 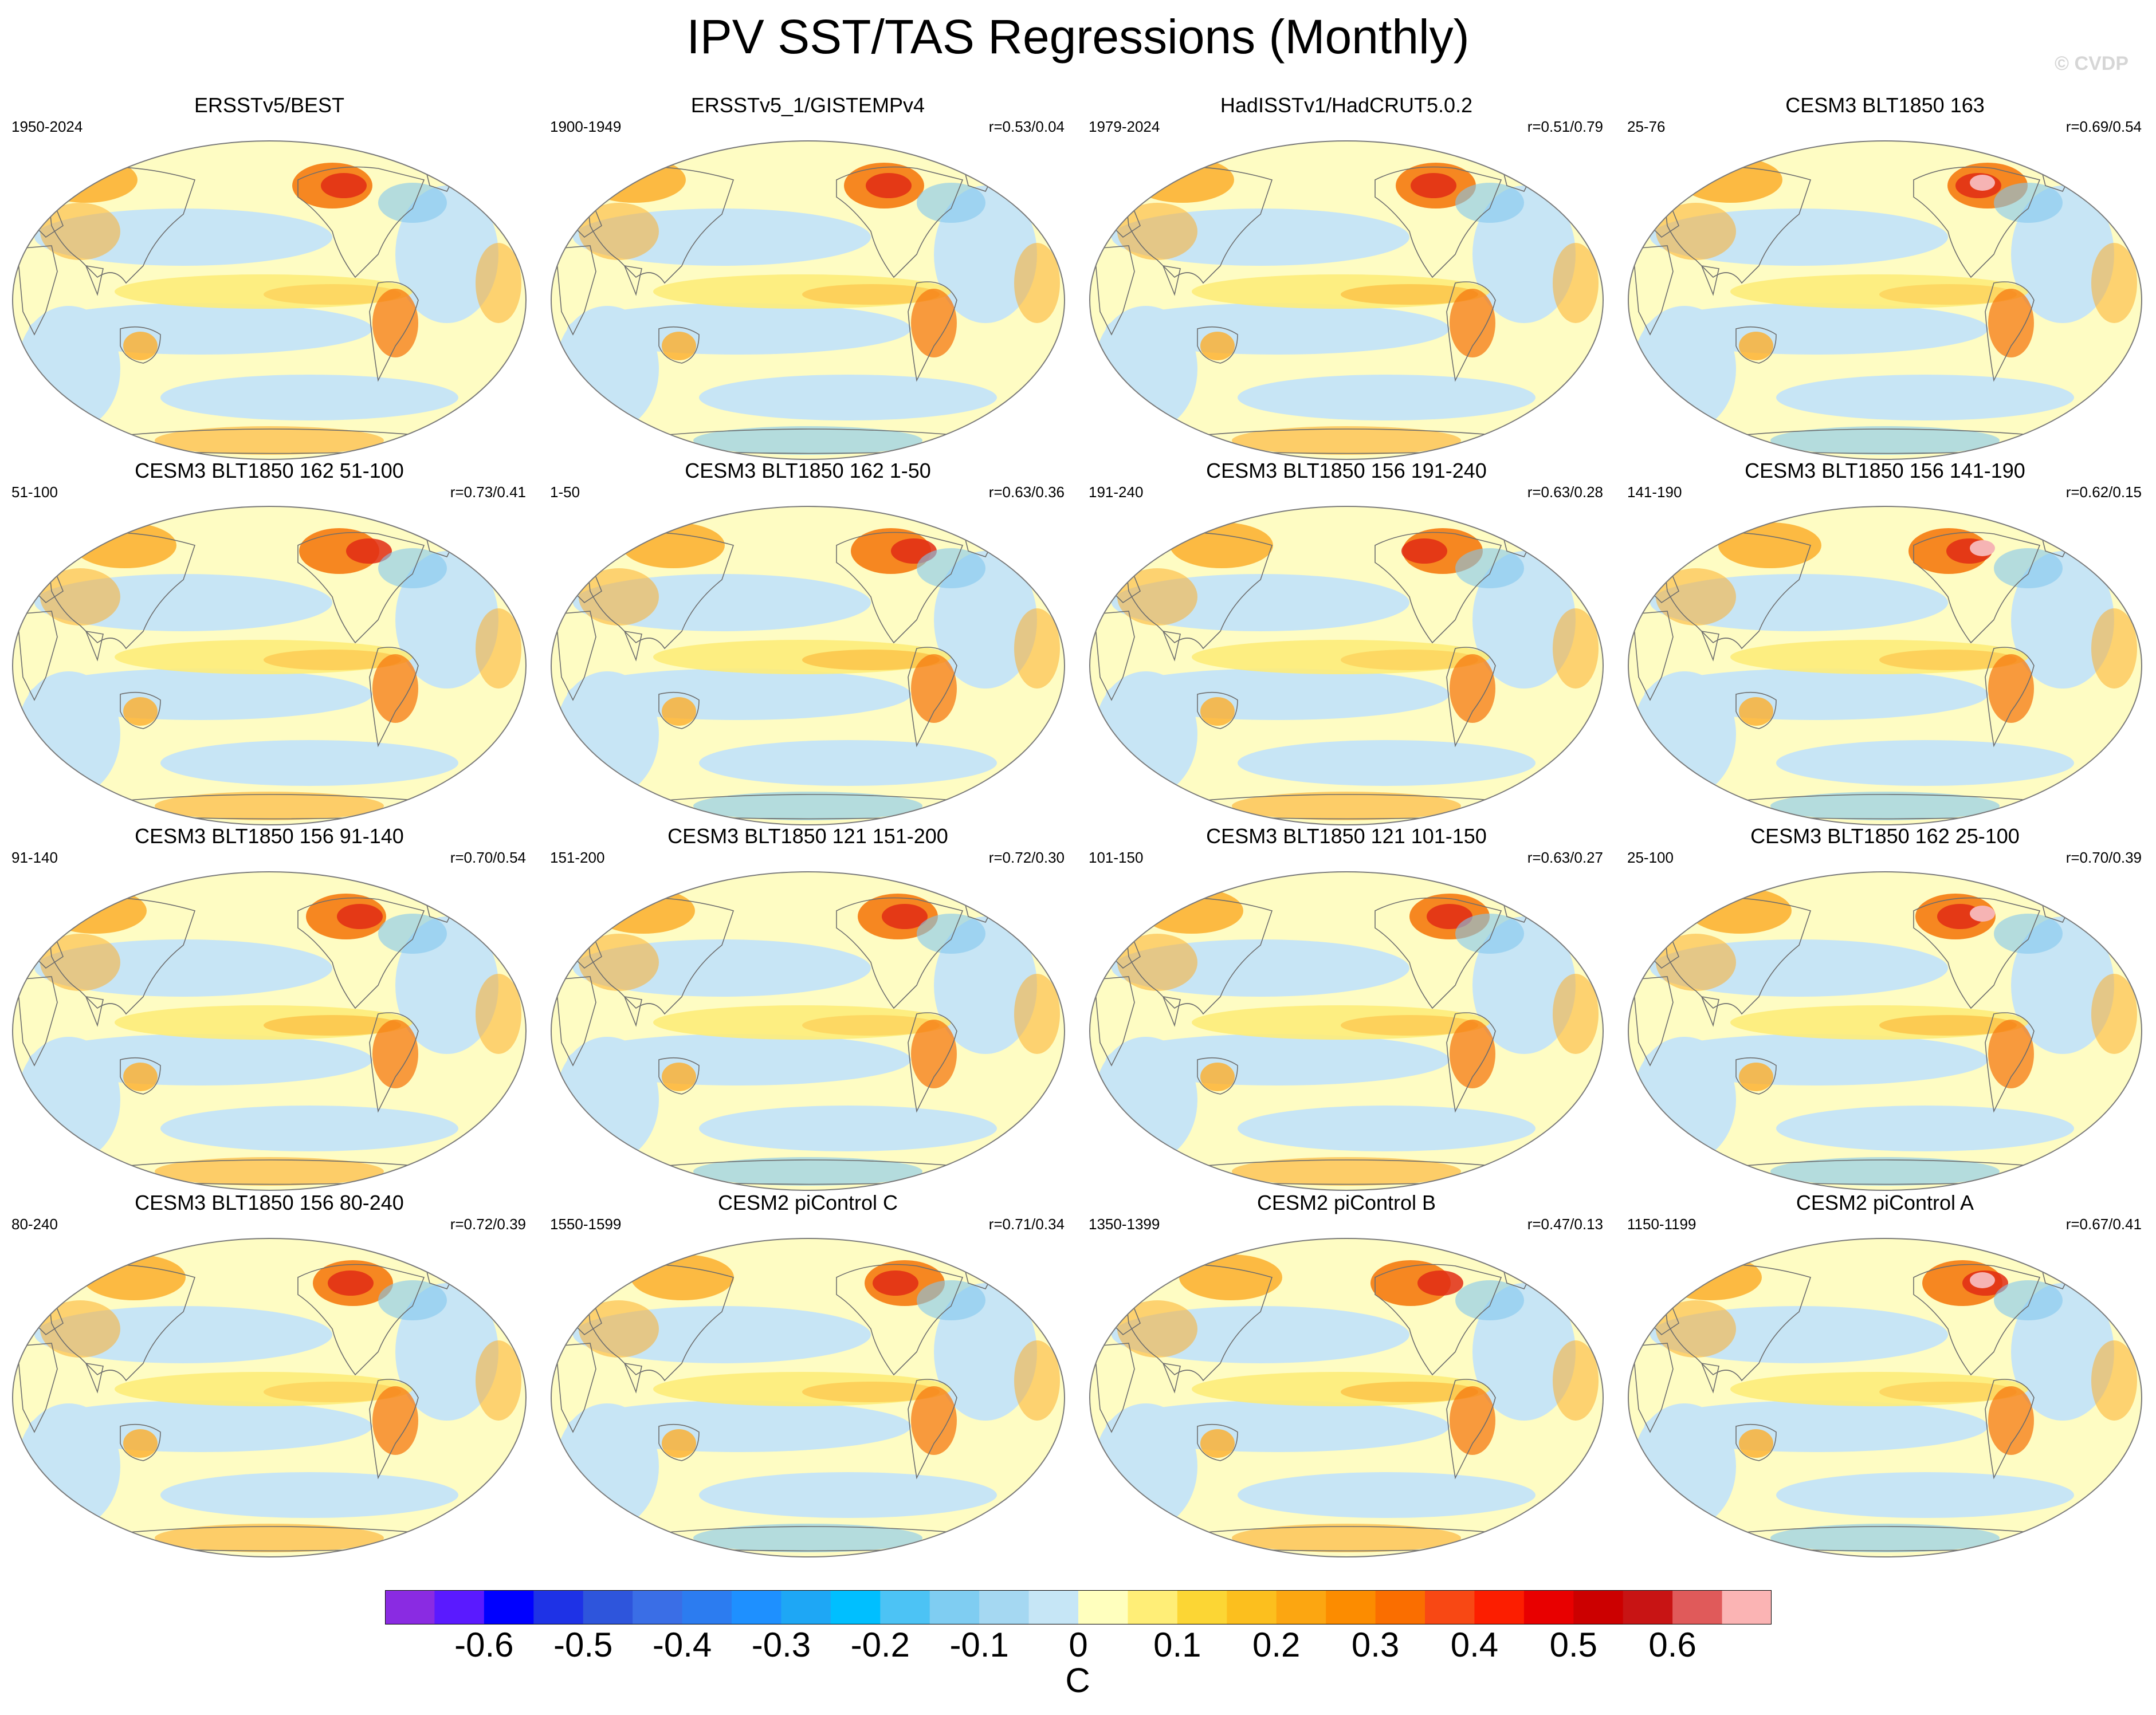 I want to click on panel-period: 1900-1949, so click(x=586, y=126).